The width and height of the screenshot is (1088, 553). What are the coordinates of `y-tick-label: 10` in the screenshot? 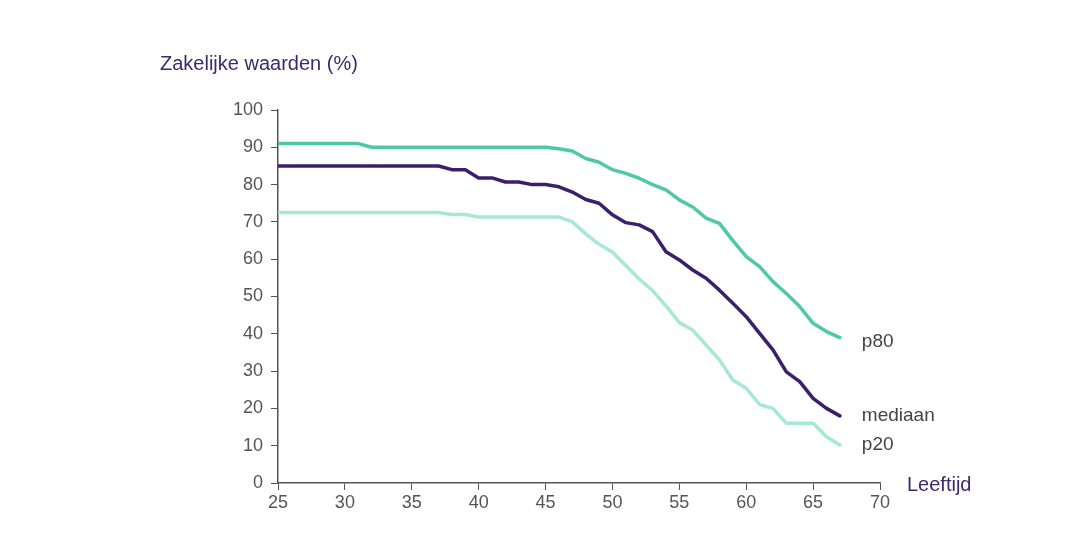 It's located at (252, 444).